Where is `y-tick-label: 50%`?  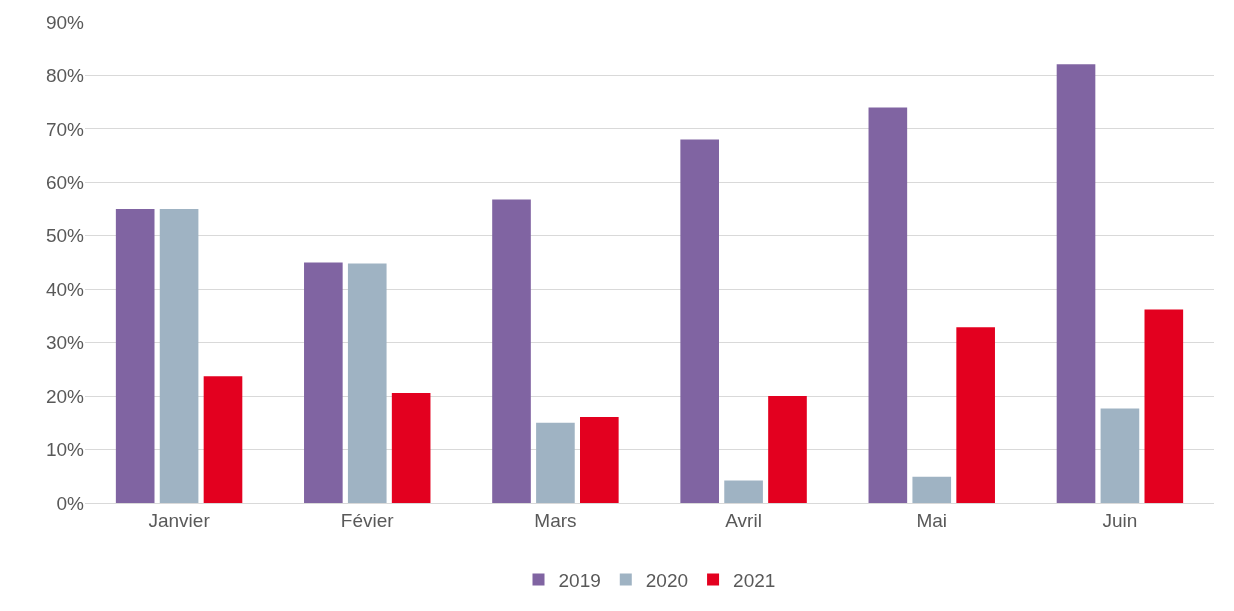 y-tick-label: 50% is located at coordinates (65, 236).